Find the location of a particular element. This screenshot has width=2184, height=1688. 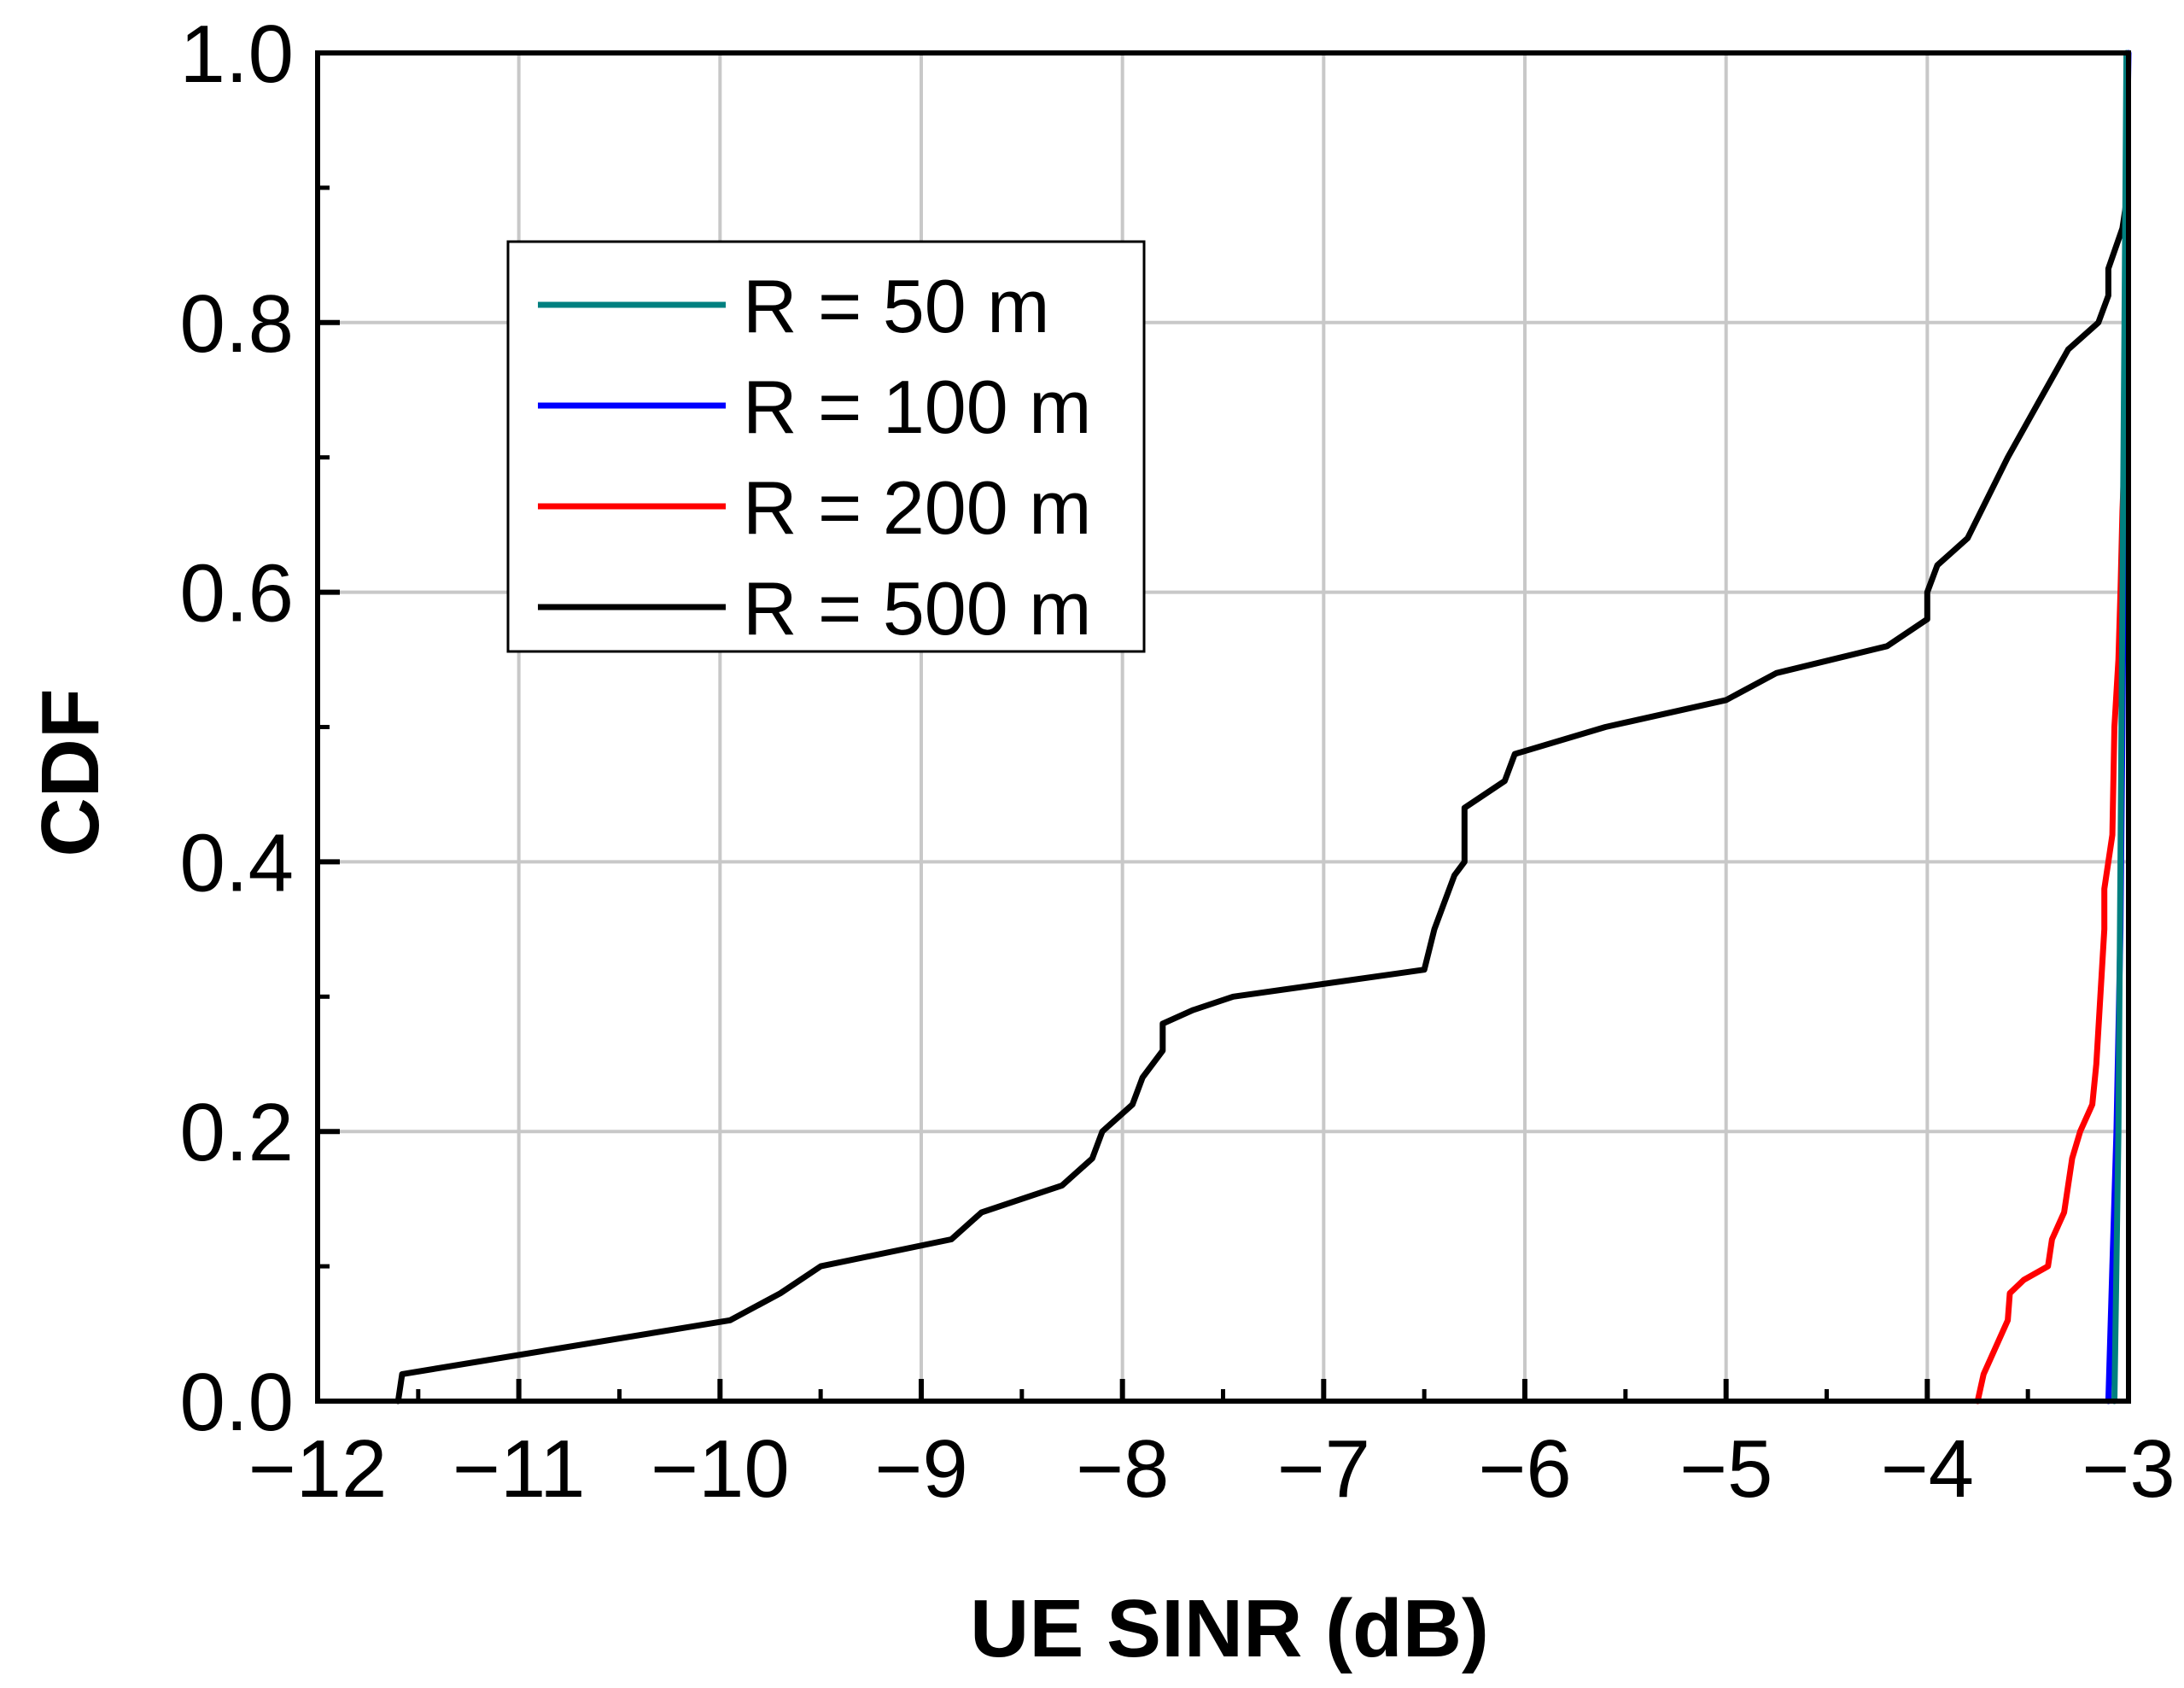

legend-label: R = 200 m is located at coordinates (917, 507).